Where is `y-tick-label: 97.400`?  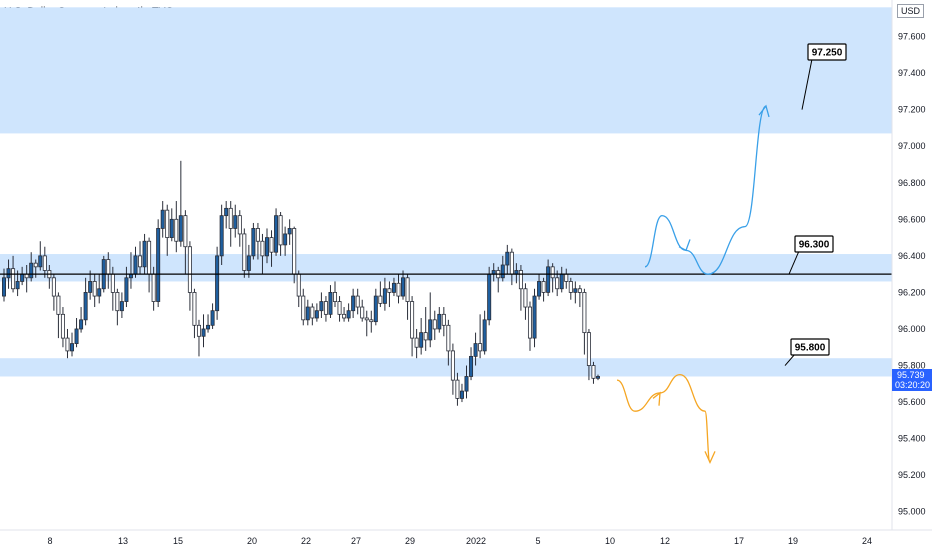
y-tick-label: 97.400 is located at coordinates (912, 73).